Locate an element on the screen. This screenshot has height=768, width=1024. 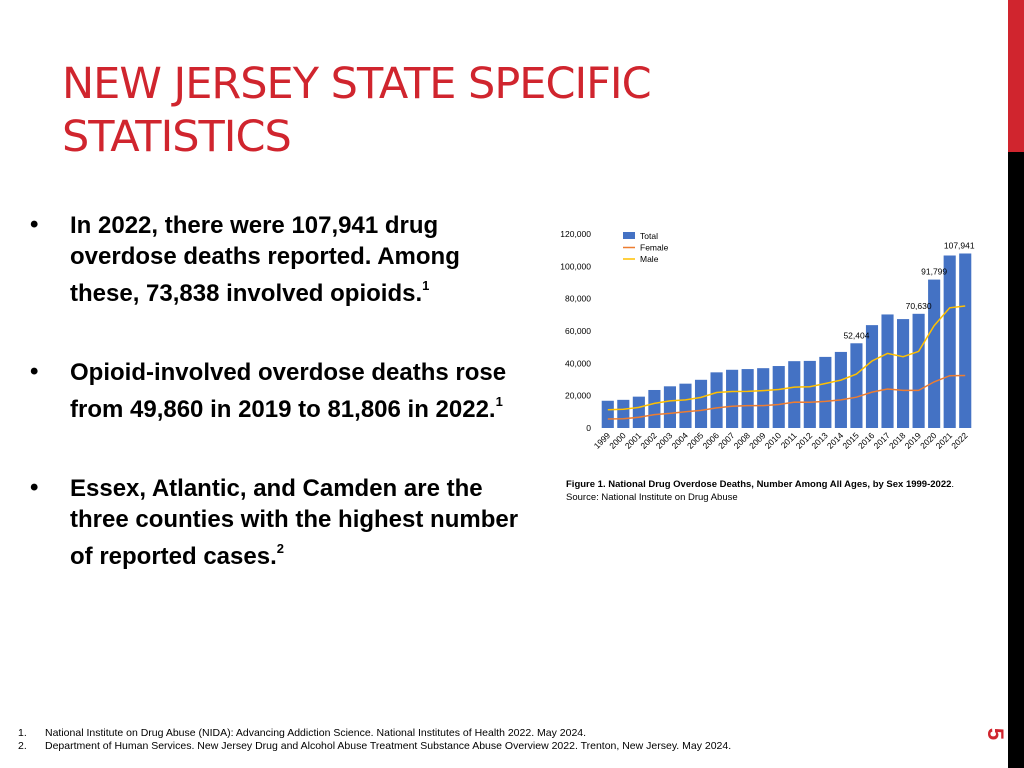
reference-number: 1. is located at coordinates (22, 733).